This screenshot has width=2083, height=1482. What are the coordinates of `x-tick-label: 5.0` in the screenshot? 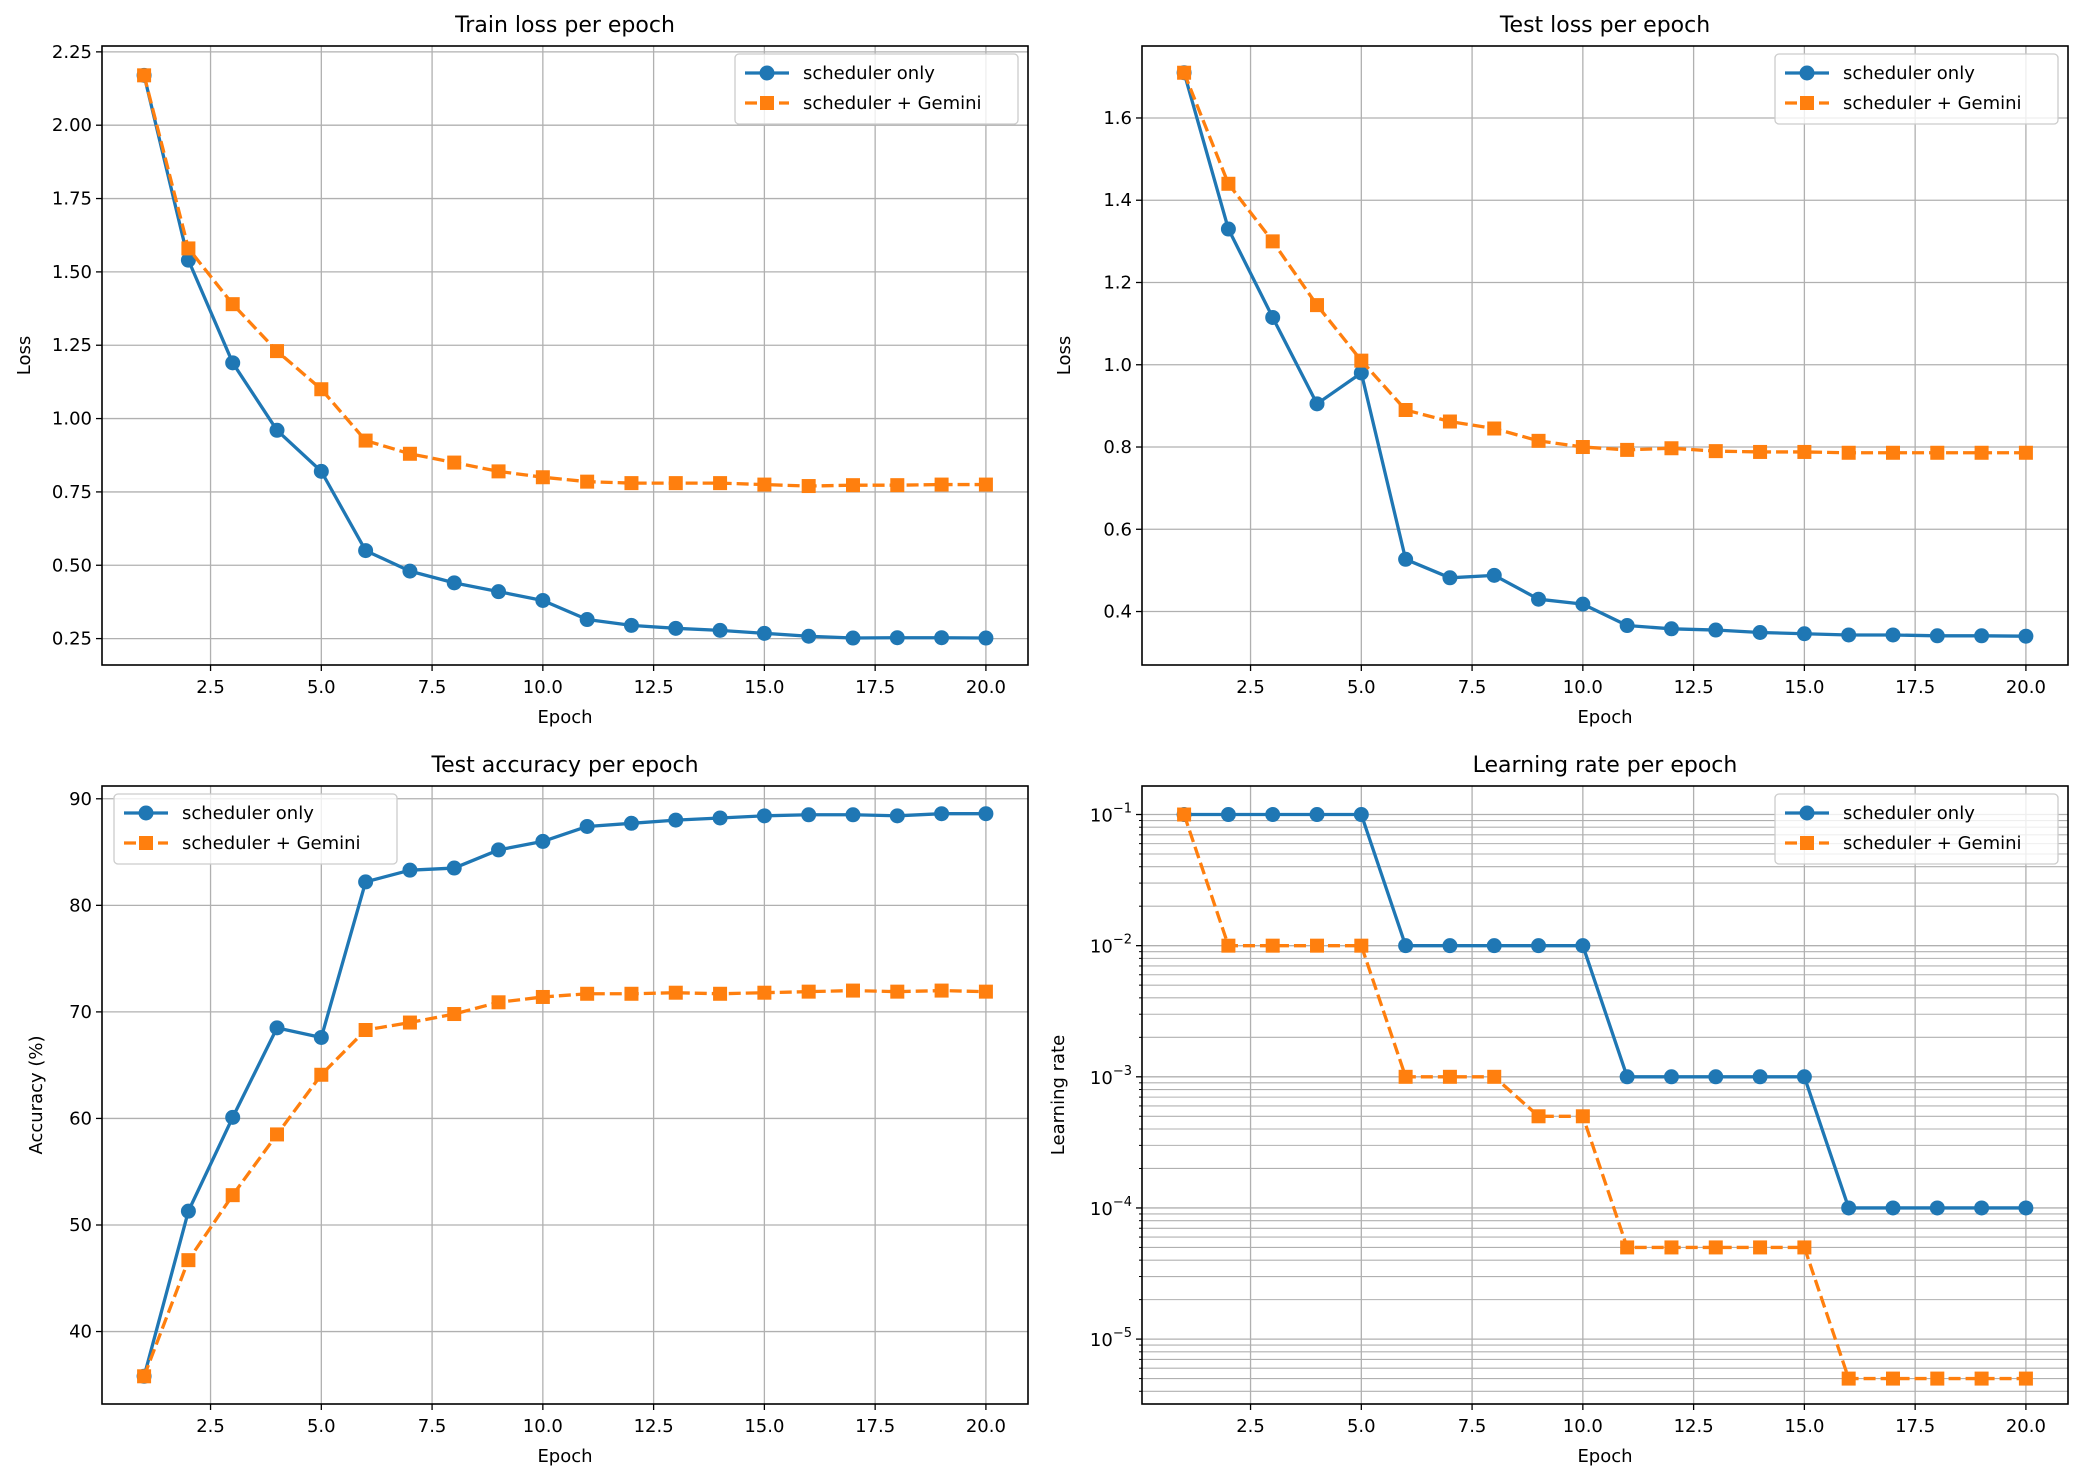 It's located at (321, 1426).